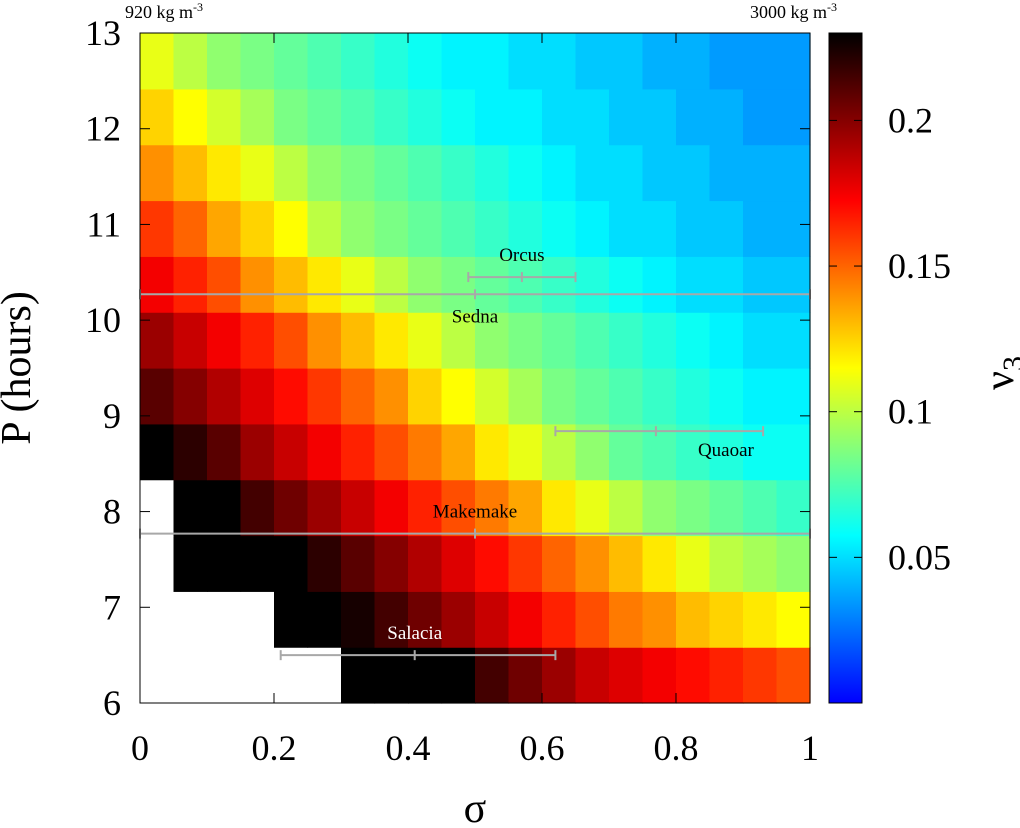  What do you see at coordinates (103, 129) in the screenshot?
I see `y-tick-label: 12` at bounding box center [103, 129].